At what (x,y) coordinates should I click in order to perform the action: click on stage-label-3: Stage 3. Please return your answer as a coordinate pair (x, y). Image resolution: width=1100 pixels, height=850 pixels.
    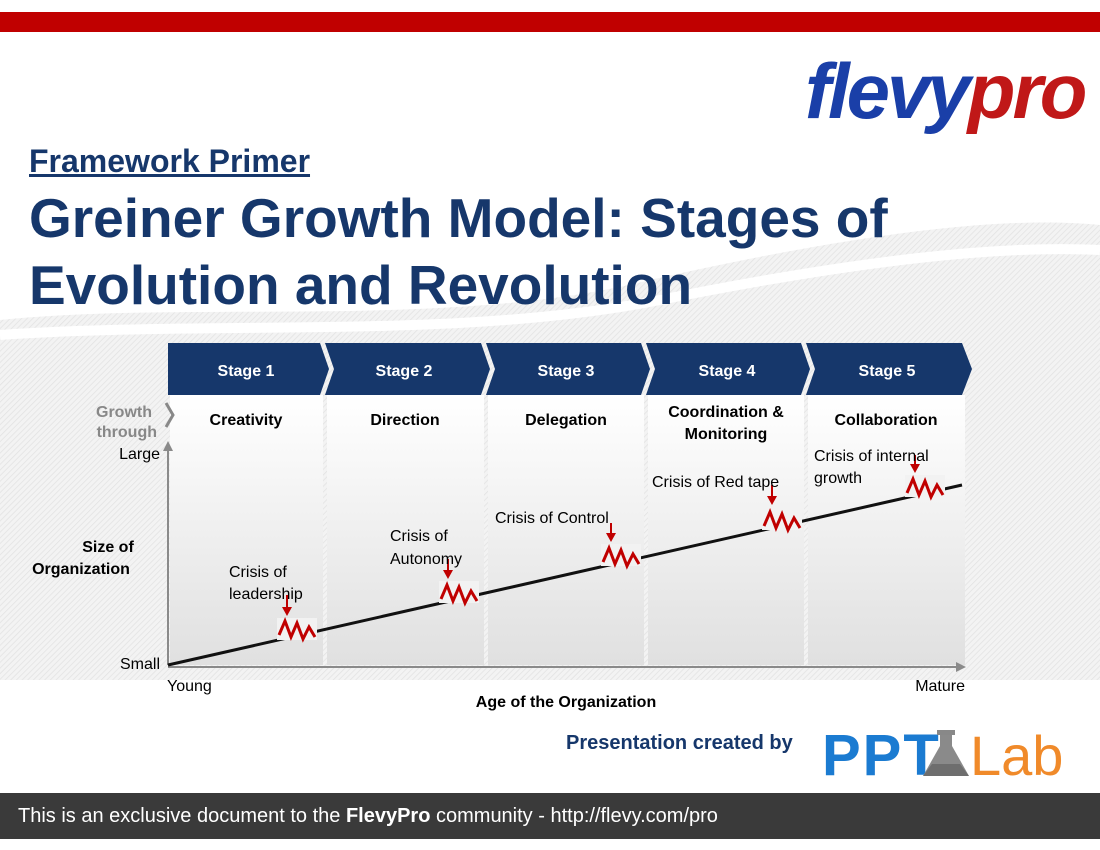
    Looking at the image, I should click on (566, 371).